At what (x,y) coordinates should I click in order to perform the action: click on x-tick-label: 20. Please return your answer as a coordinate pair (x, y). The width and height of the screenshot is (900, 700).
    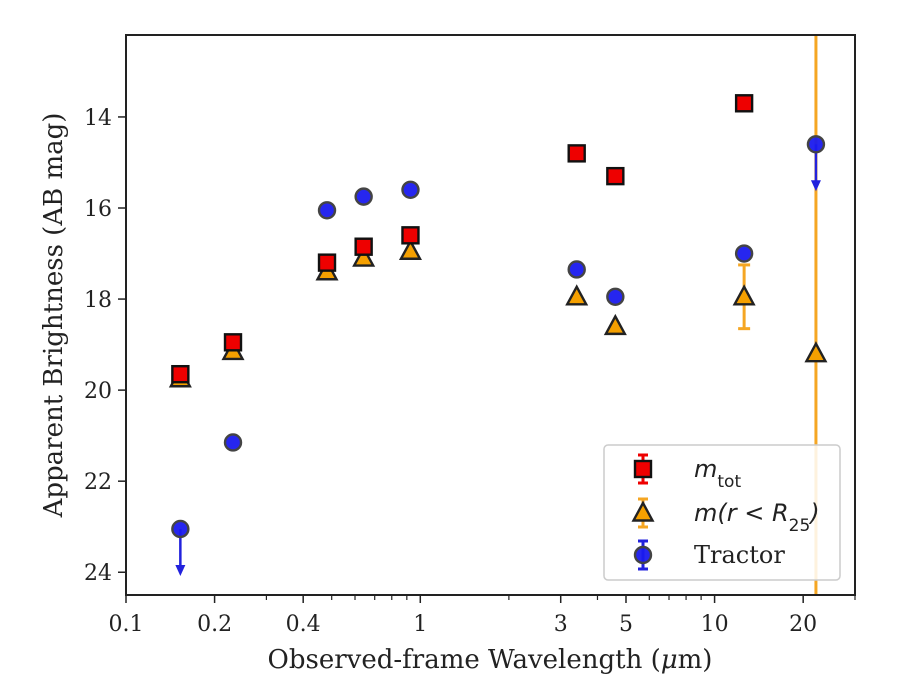
    Looking at the image, I should click on (803, 624).